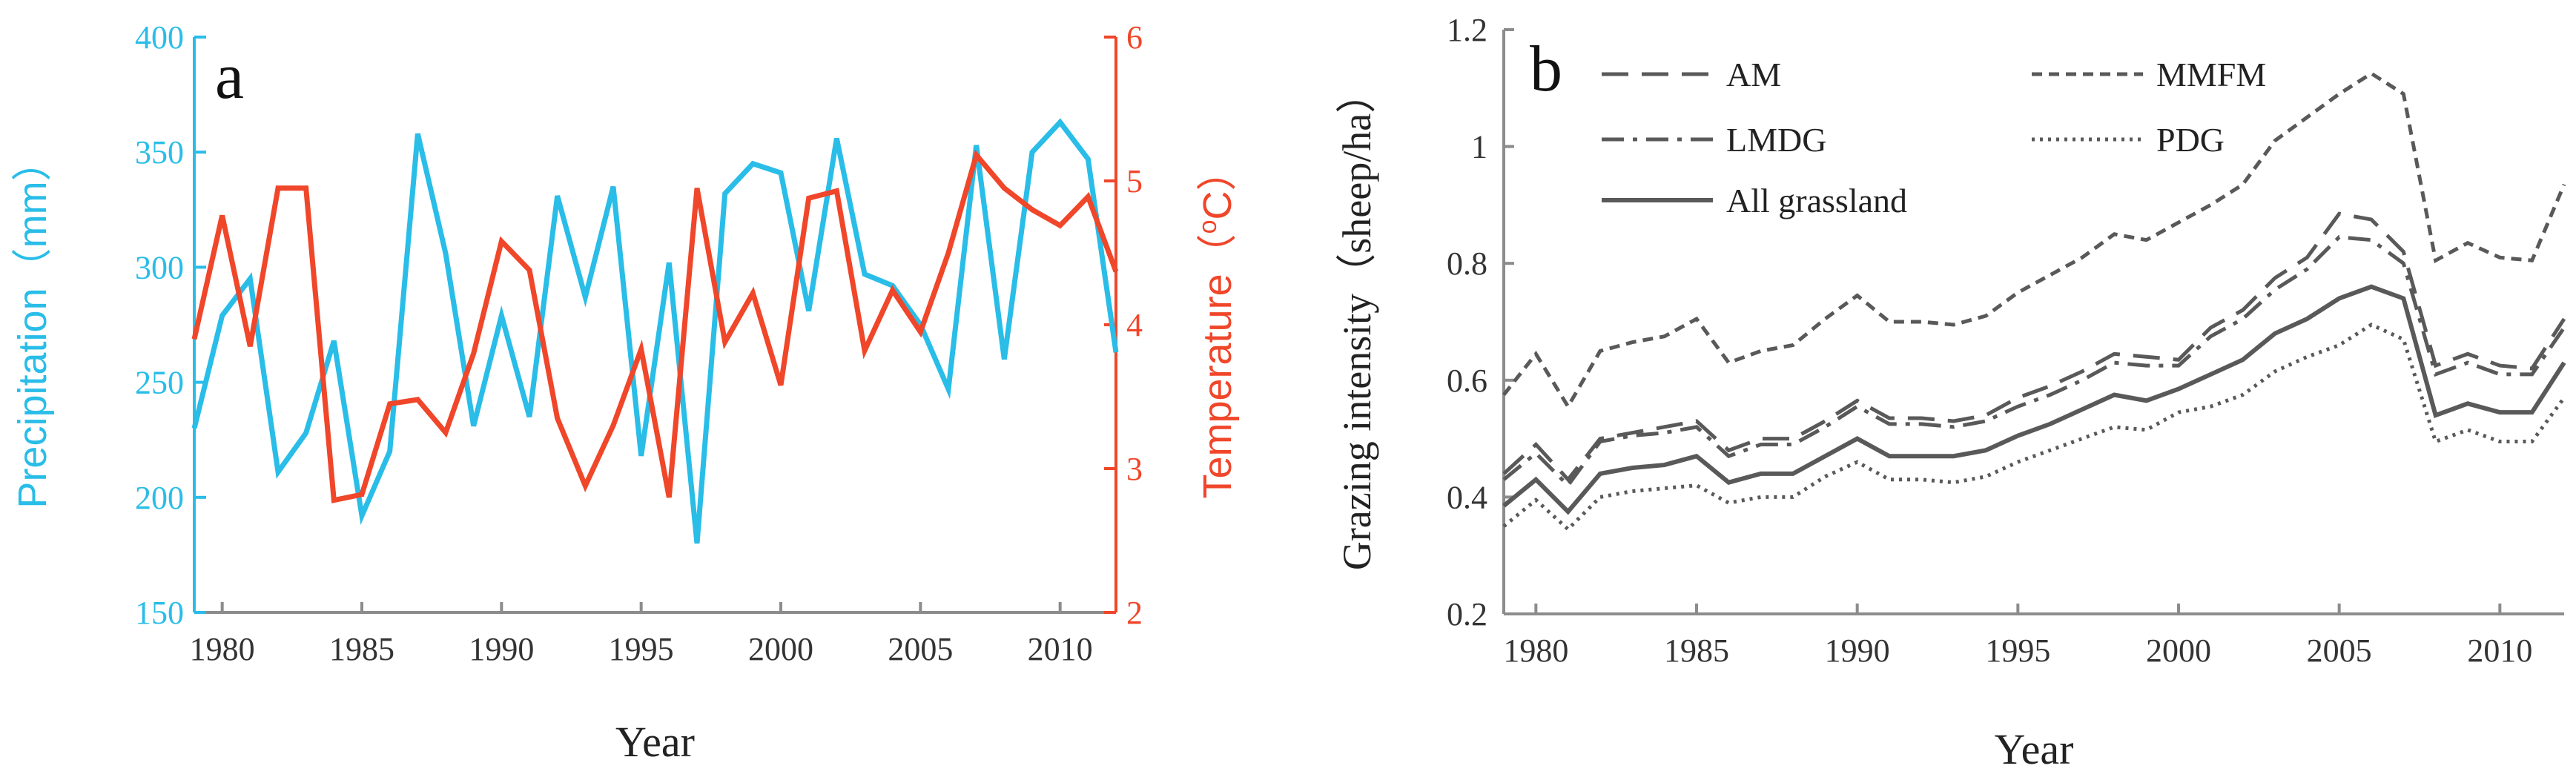 The width and height of the screenshot is (2576, 780). Describe the element at coordinates (159, 383) in the screenshot. I see `a-left-tick-label: 250` at that location.